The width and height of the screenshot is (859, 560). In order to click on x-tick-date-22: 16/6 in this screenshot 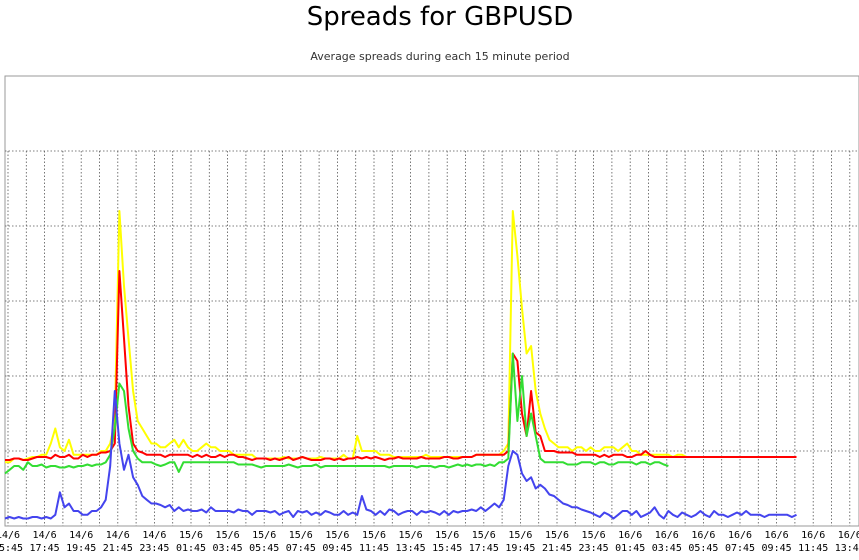, I will do `click(813, 535)`.